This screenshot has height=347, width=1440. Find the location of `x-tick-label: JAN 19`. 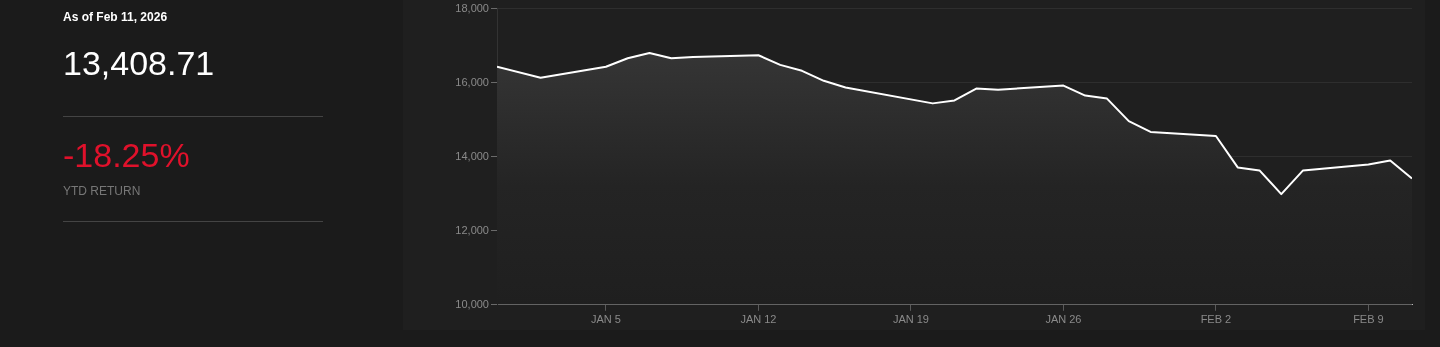

x-tick-label: JAN 19 is located at coordinates (910, 319).